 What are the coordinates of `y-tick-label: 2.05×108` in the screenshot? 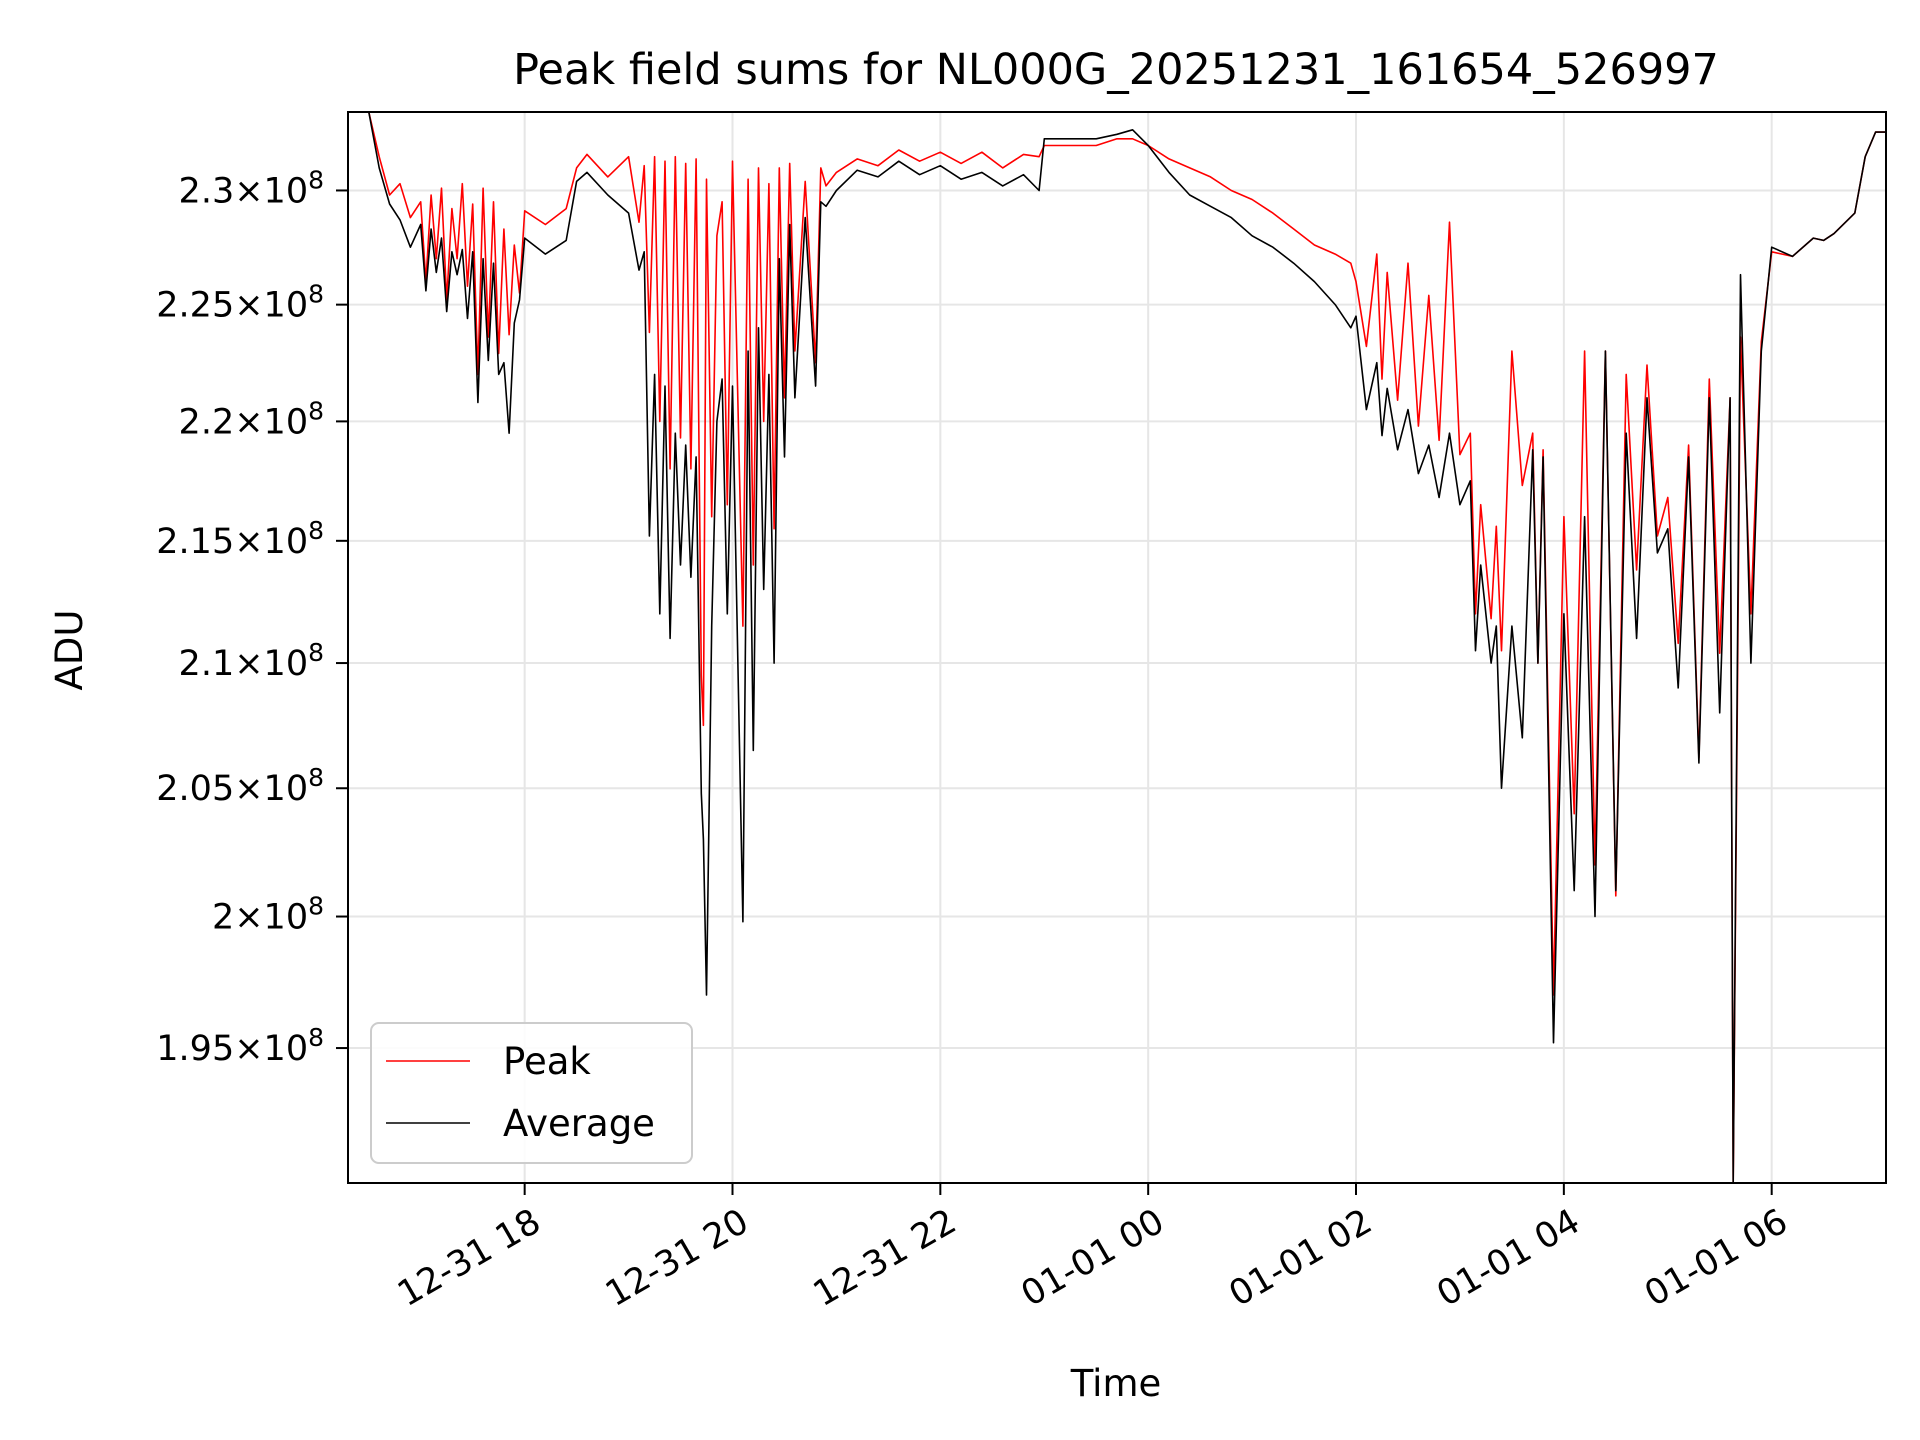 It's located at (240, 786).